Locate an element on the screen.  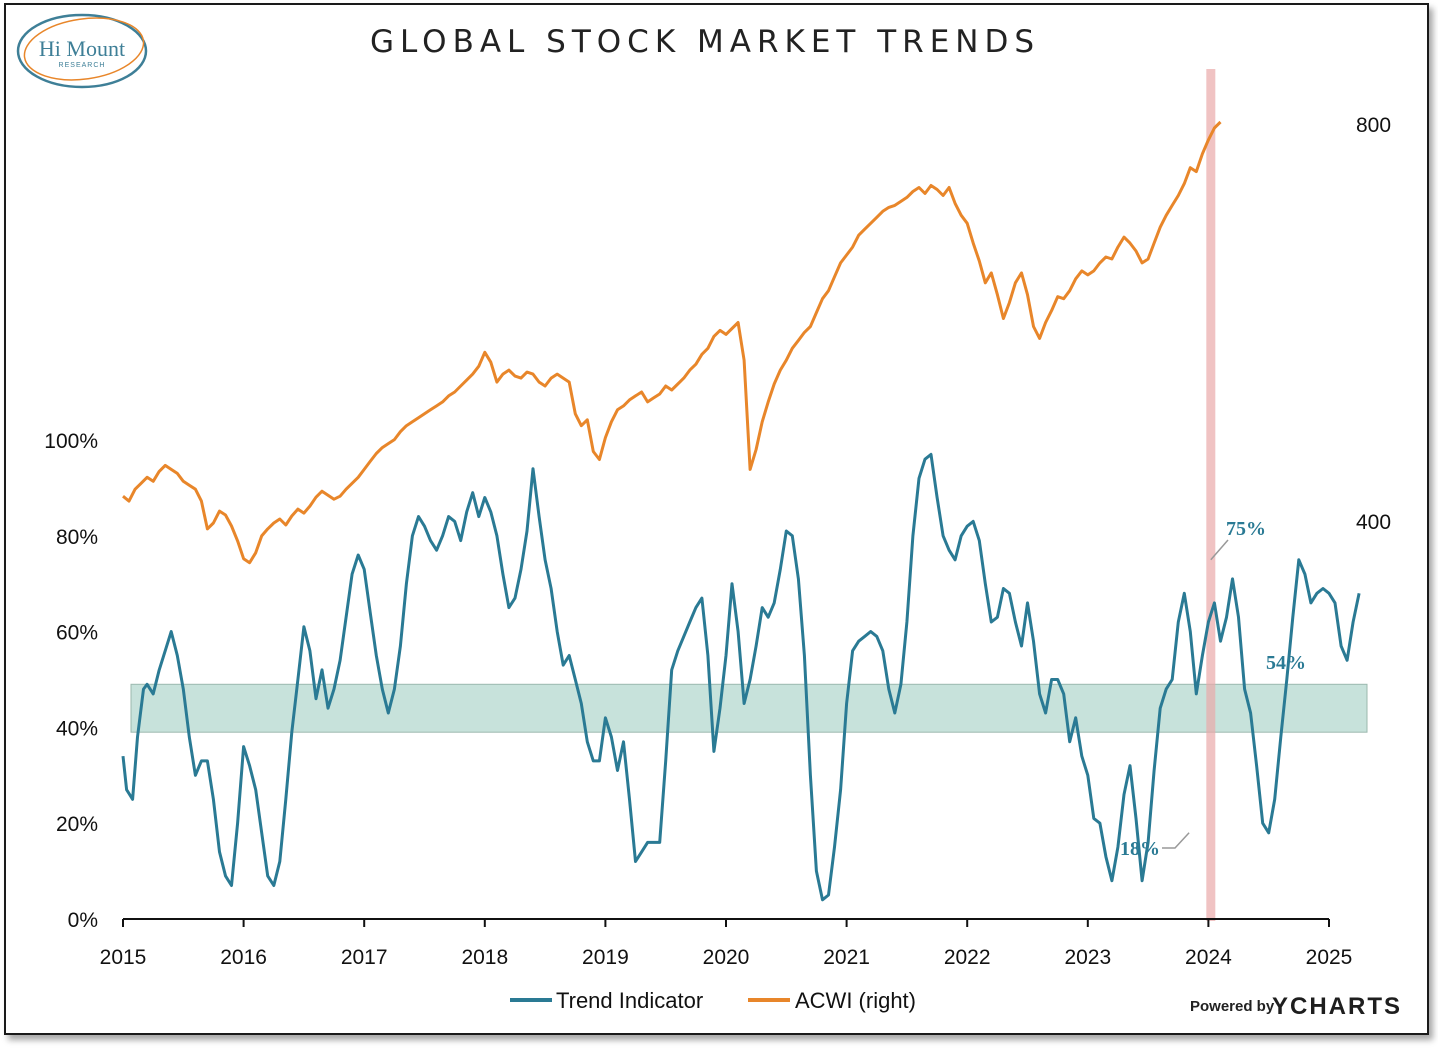
ycharts-logo: YCHARTS is located at coordinates (1337, 1006).